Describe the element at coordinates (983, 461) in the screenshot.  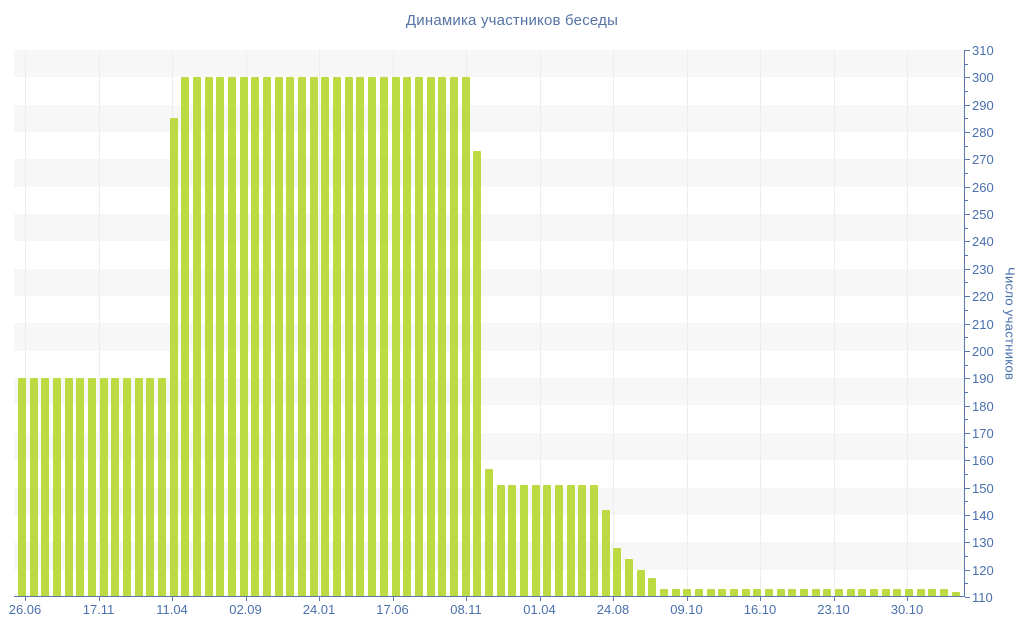
I see `y-axis-tick-label: 160` at that location.